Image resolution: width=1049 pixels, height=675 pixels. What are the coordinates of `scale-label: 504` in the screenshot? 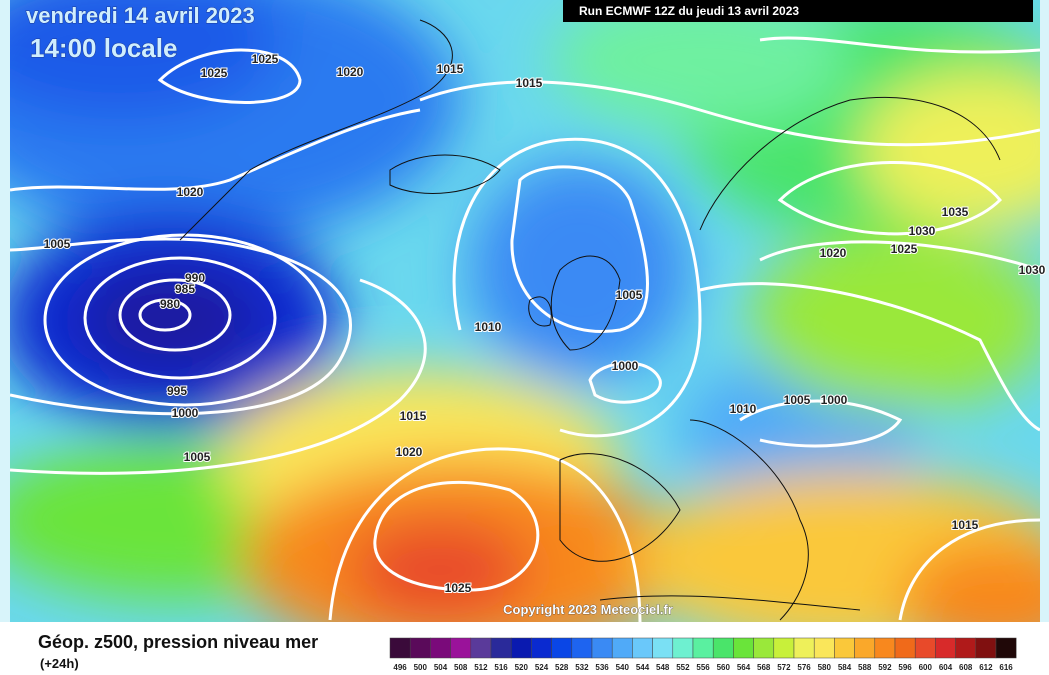 It's located at (441, 667).